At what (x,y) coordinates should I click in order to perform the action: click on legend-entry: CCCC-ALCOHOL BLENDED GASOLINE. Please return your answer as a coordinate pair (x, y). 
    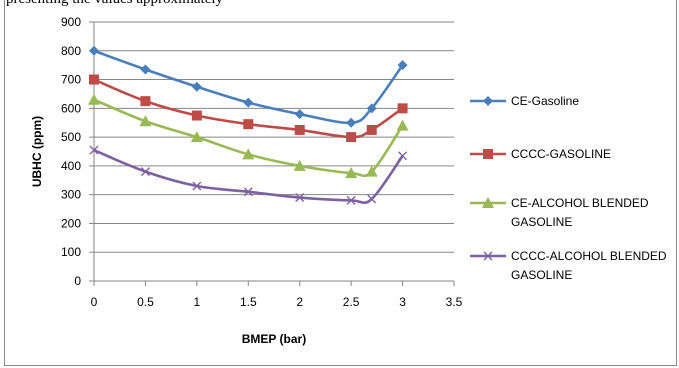
    Looking at the image, I should click on (568, 265).